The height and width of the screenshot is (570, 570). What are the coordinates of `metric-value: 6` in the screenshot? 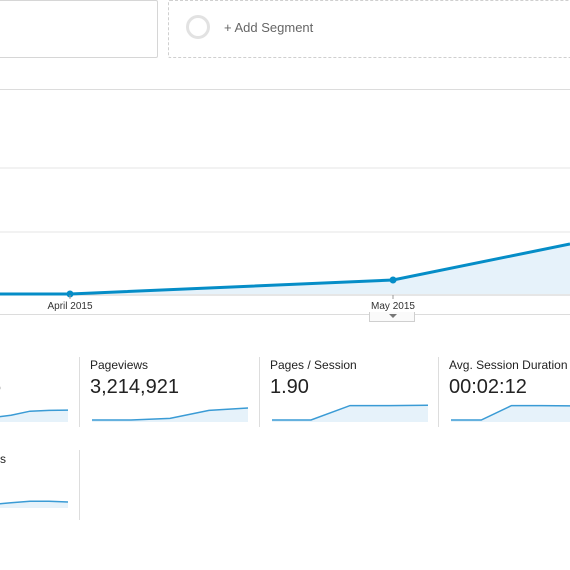 It's located at (0, 387).